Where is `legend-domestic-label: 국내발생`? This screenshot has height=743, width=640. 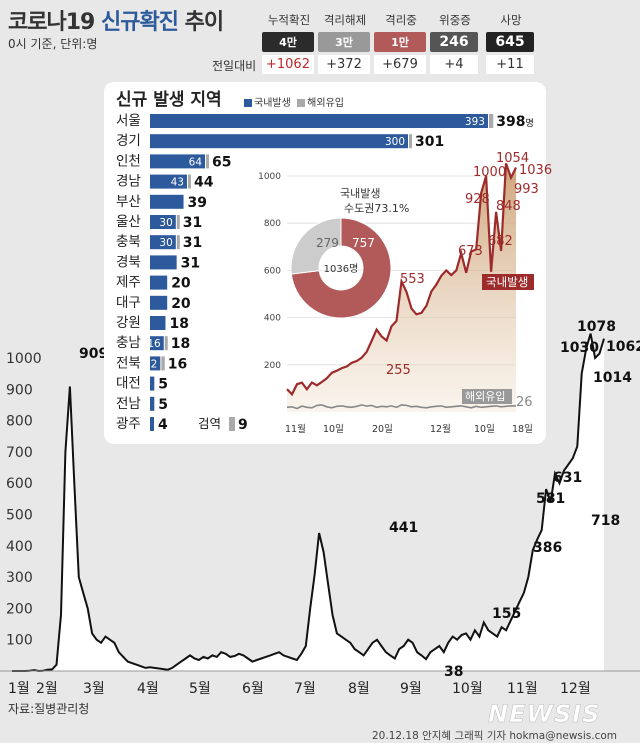 legend-domestic-label: 국내발생 is located at coordinates (272, 103).